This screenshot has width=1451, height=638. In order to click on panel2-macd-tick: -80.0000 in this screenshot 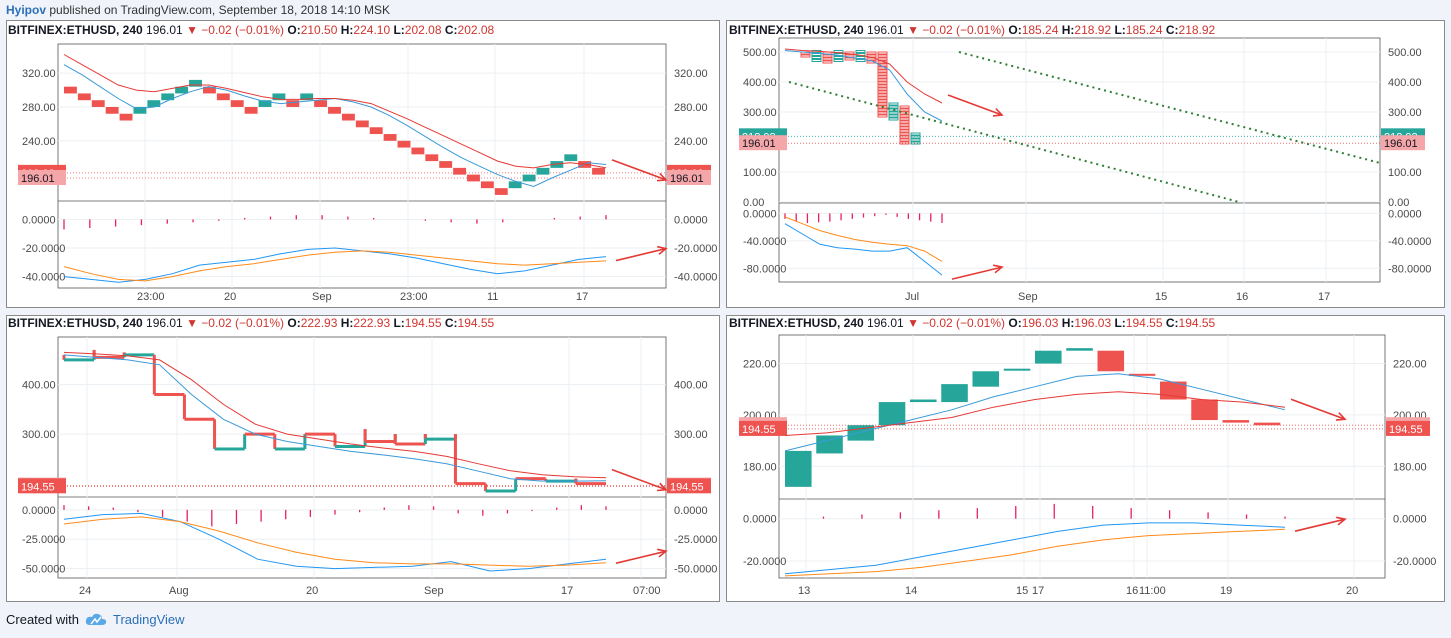, I will do `click(1409, 269)`.